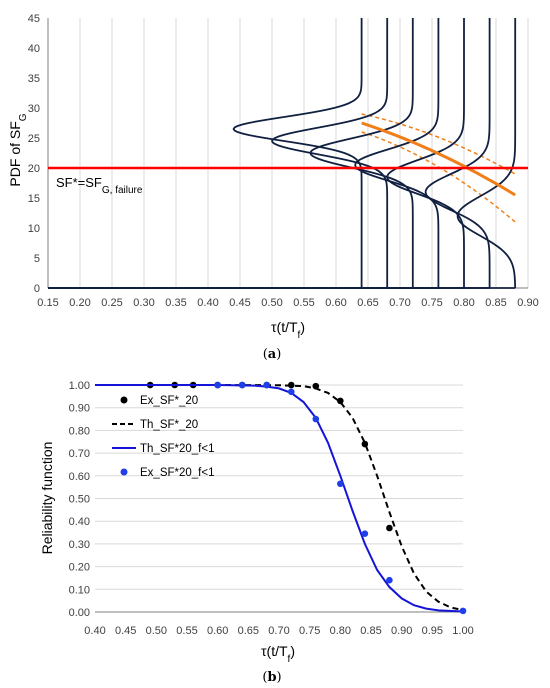  What do you see at coordinates (37, 259) in the screenshot?
I see `y-tick-label: 5` at bounding box center [37, 259].